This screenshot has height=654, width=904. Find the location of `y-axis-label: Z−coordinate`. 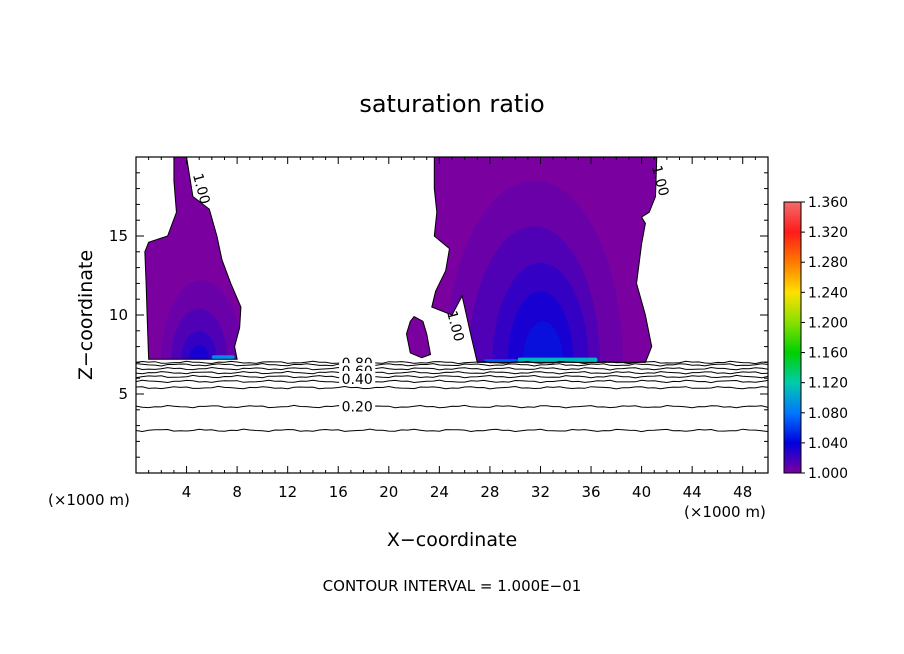

y-axis-label: Z−coordinate is located at coordinates (86, 315).